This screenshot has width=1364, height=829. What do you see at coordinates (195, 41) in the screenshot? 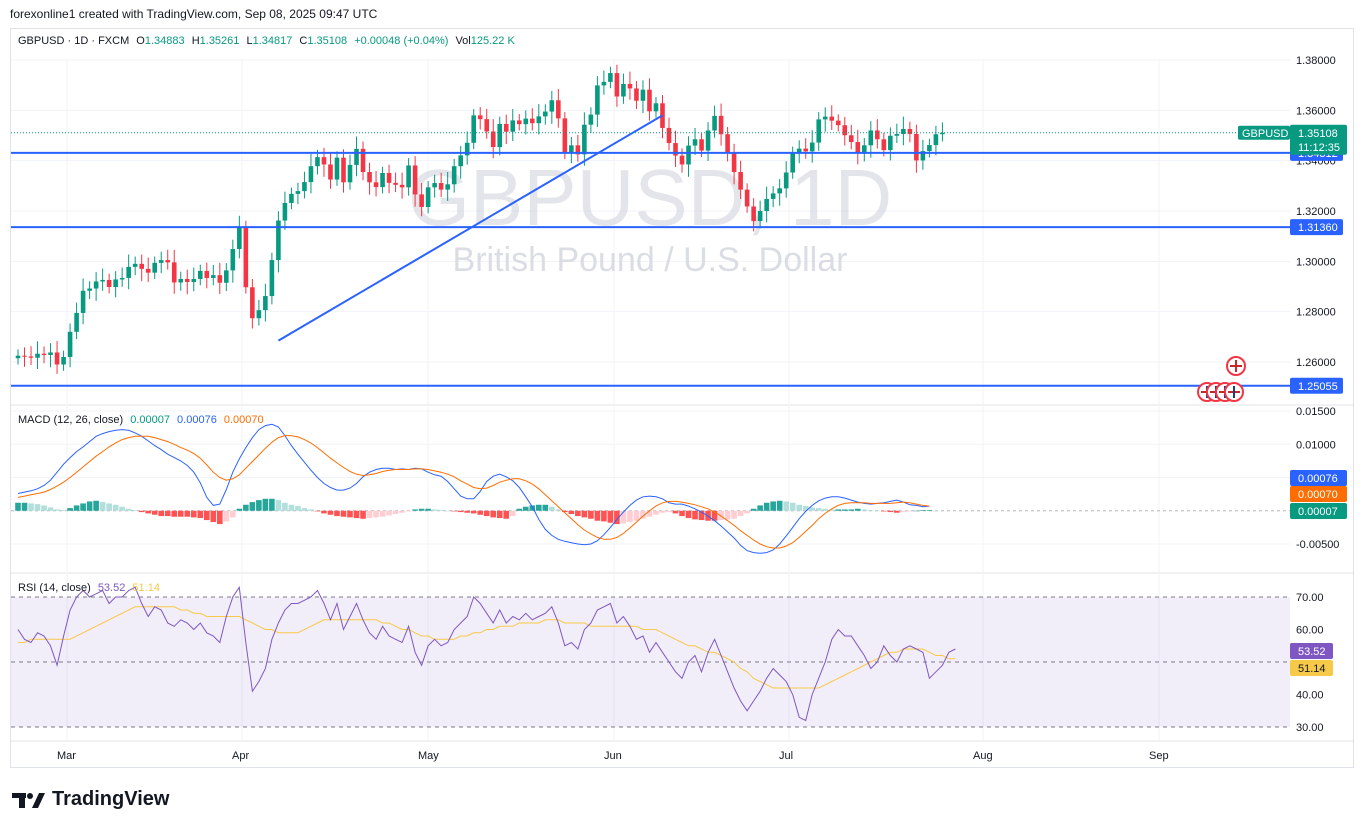
I see `legend-high-label: H` at bounding box center [195, 41].